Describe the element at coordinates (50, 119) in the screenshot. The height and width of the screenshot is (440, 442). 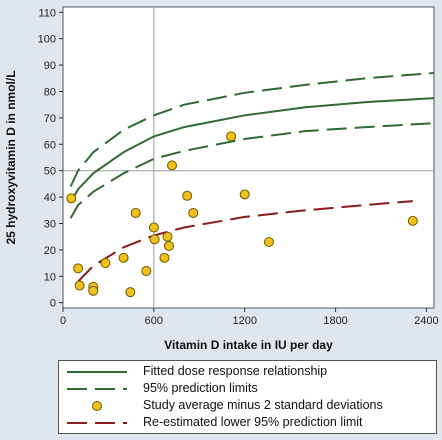
I see `y-tick-label: 70` at that location.